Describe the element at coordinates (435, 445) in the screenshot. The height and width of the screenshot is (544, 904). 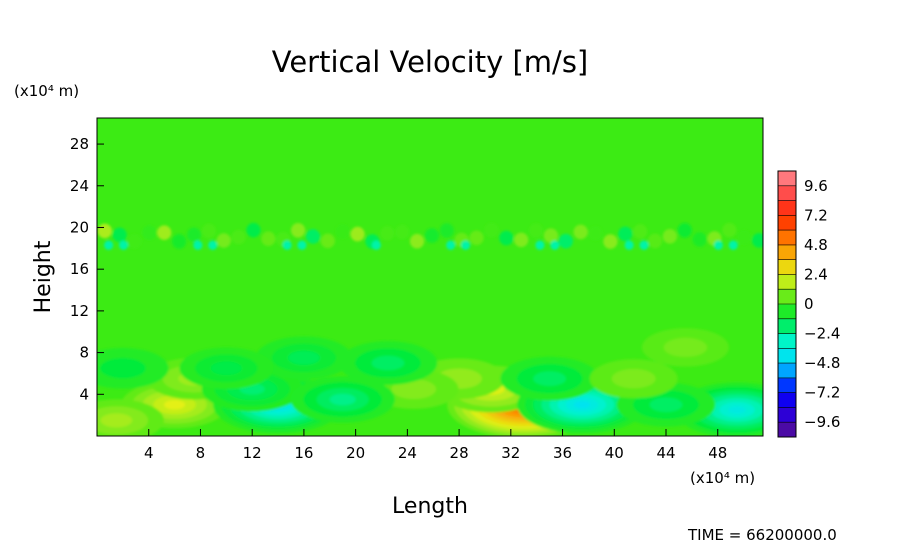
I see `x-axis-ticks: 4 8 12 16 20 24 28 32 36 40 44 48` at that location.